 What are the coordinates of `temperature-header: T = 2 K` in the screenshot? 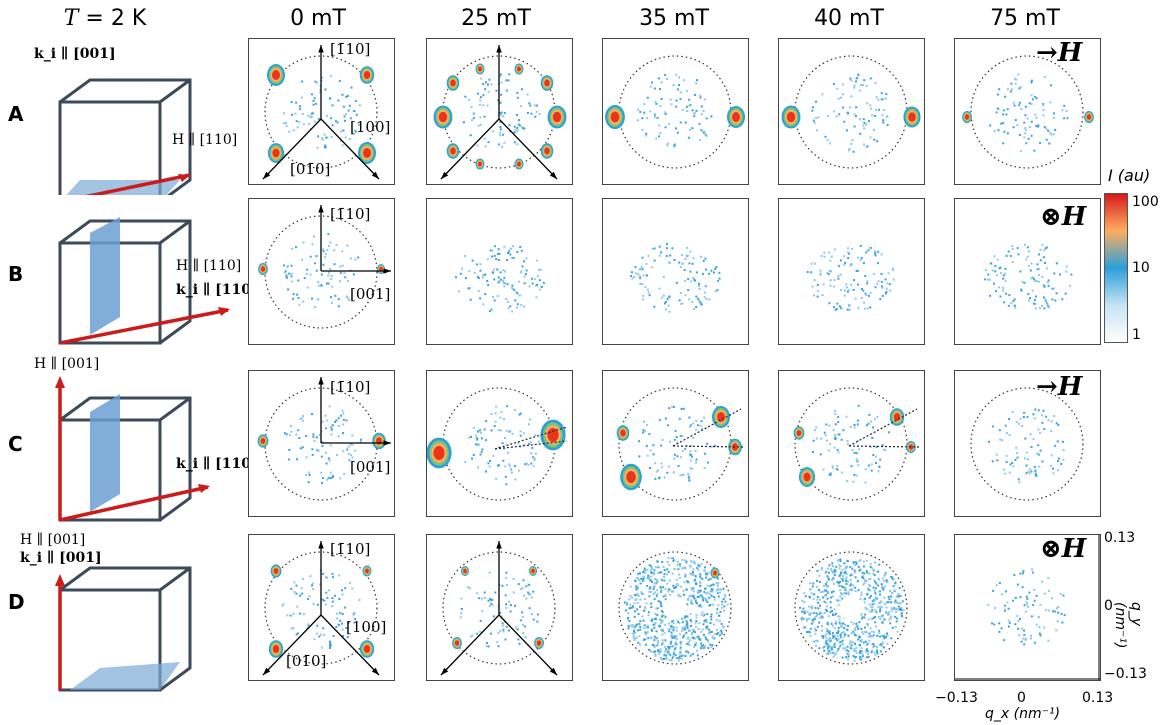 It's located at (105, 18).